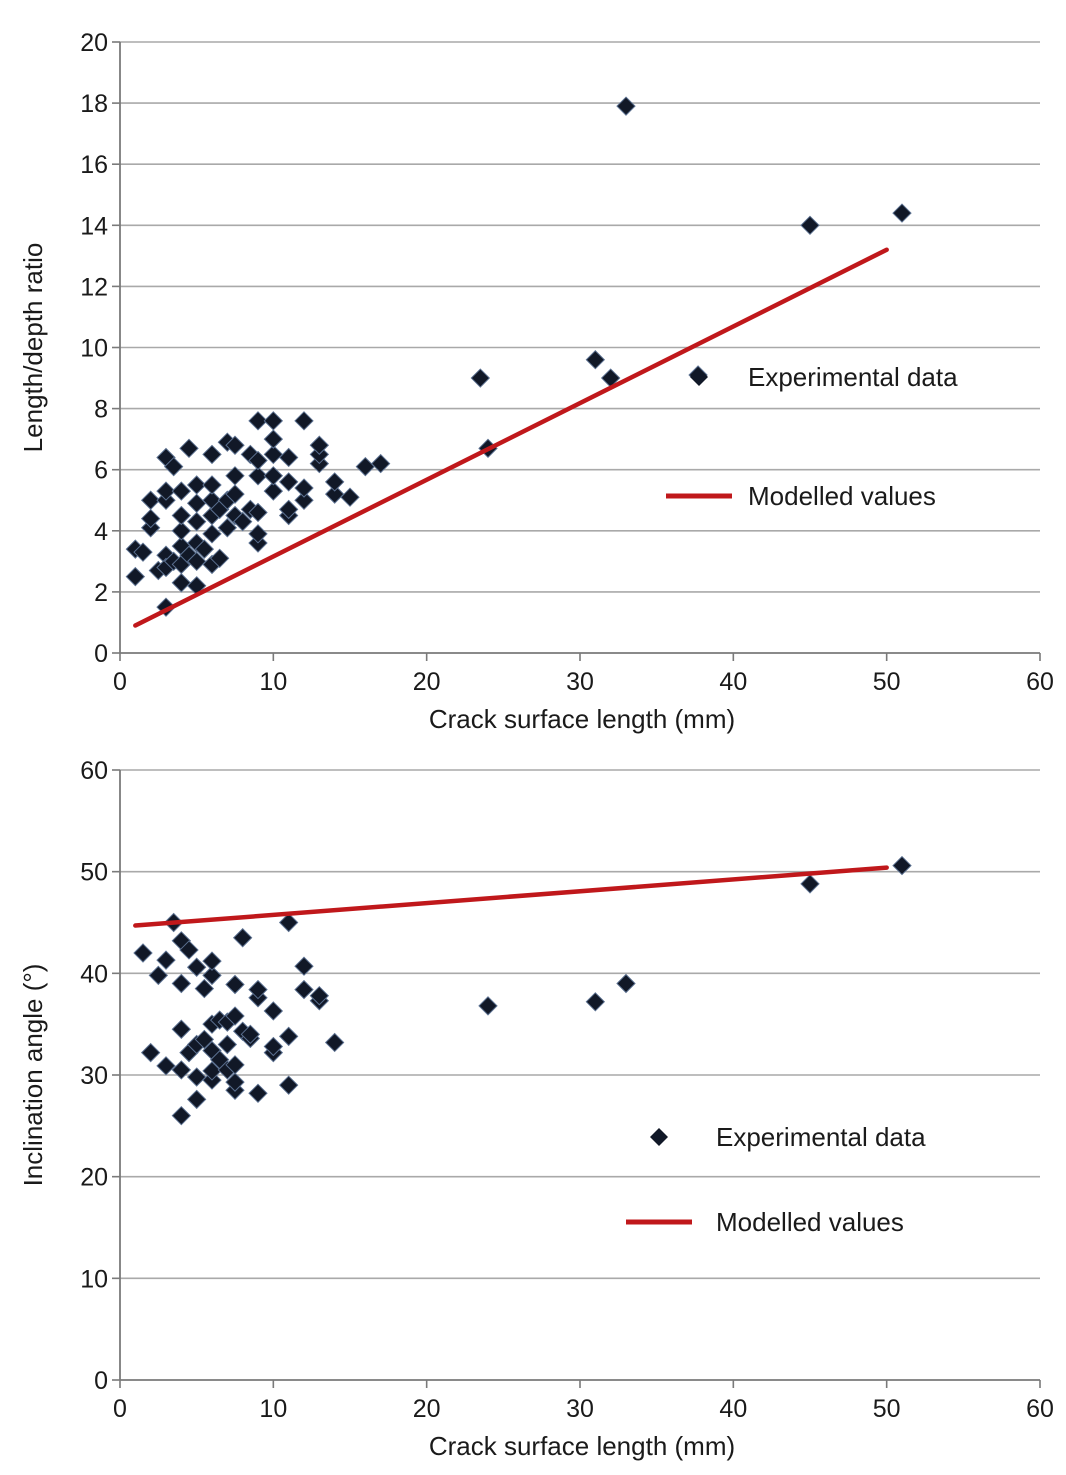 The width and height of the screenshot is (1066, 1475). Describe the element at coordinates (101, 471) in the screenshot. I see `y-tick-label: 6` at that location.